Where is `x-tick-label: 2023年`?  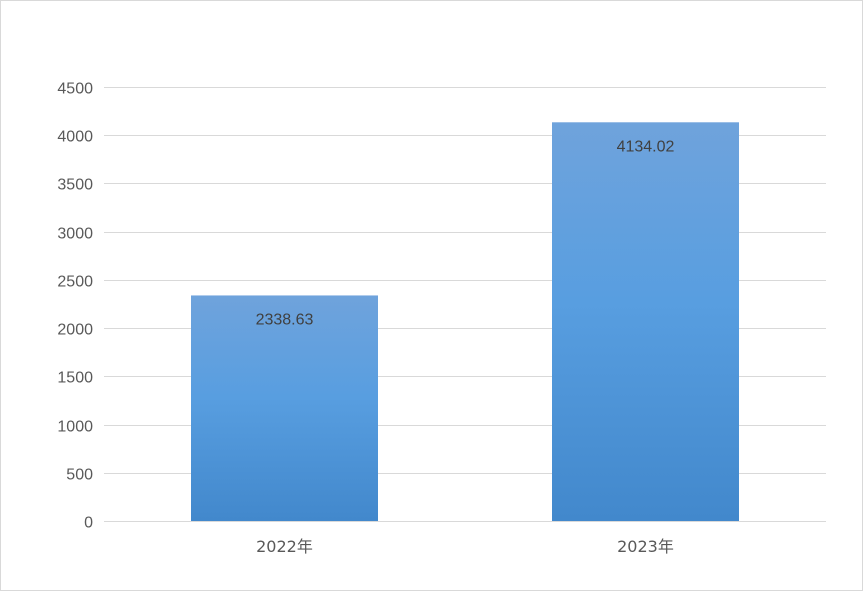 x-tick-label: 2023年 is located at coordinates (645, 546).